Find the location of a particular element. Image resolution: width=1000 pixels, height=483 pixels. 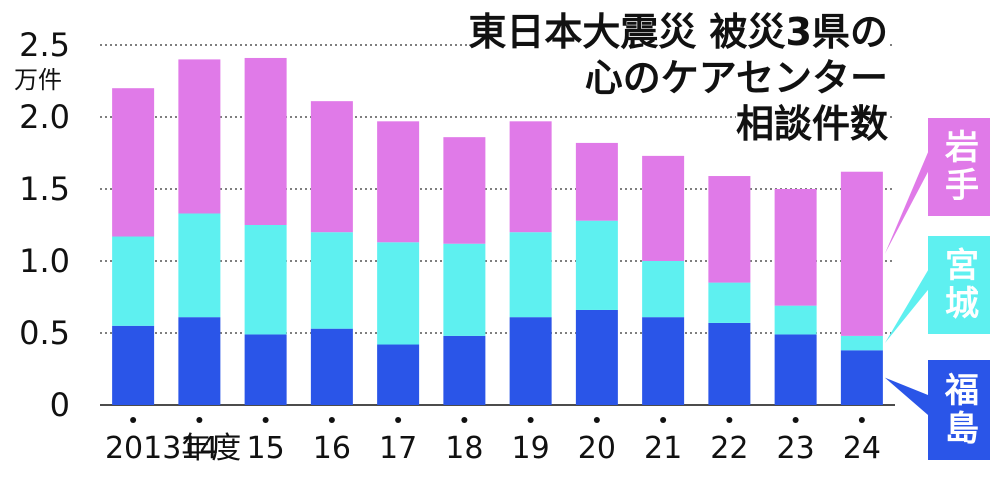

y-tick-label: 2.5 is located at coordinates (44, 45).